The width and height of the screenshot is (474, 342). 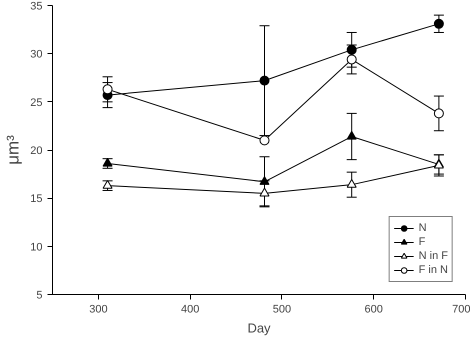 I want to click on y-tick-label: 15, so click(x=36, y=199).